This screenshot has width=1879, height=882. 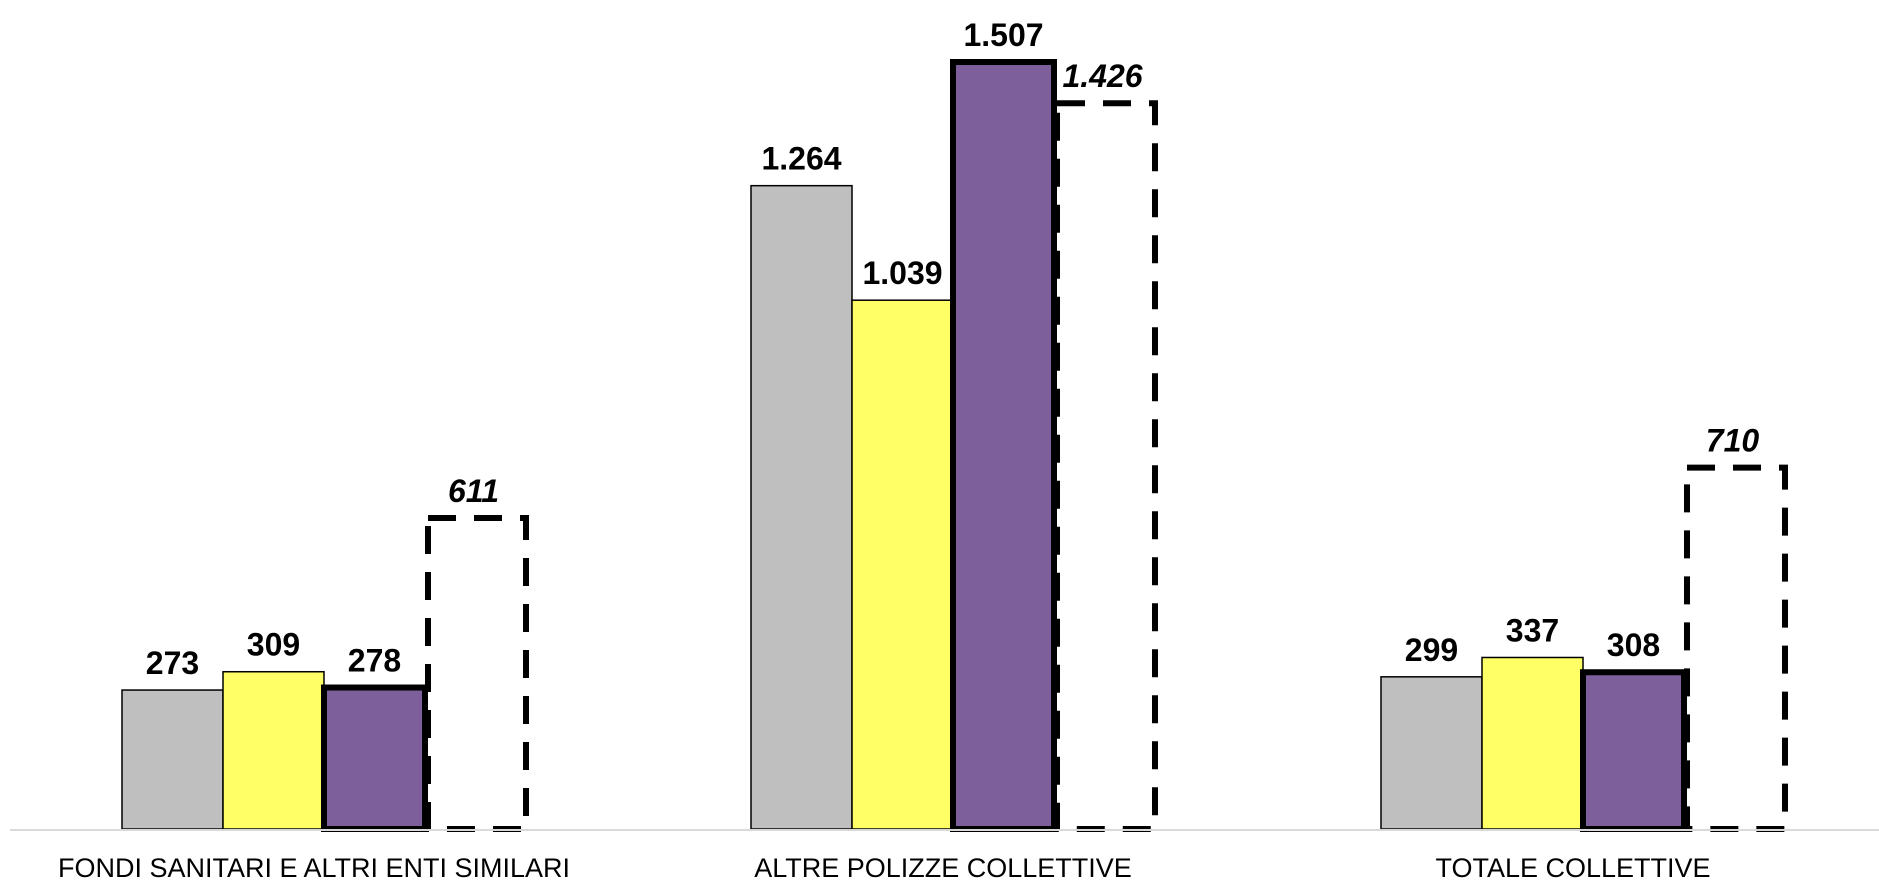 What do you see at coordinates (1003, 35) in the screenshot?
I see `value-label-s2-c1: 1.507` at bounding box center [1003, 35].